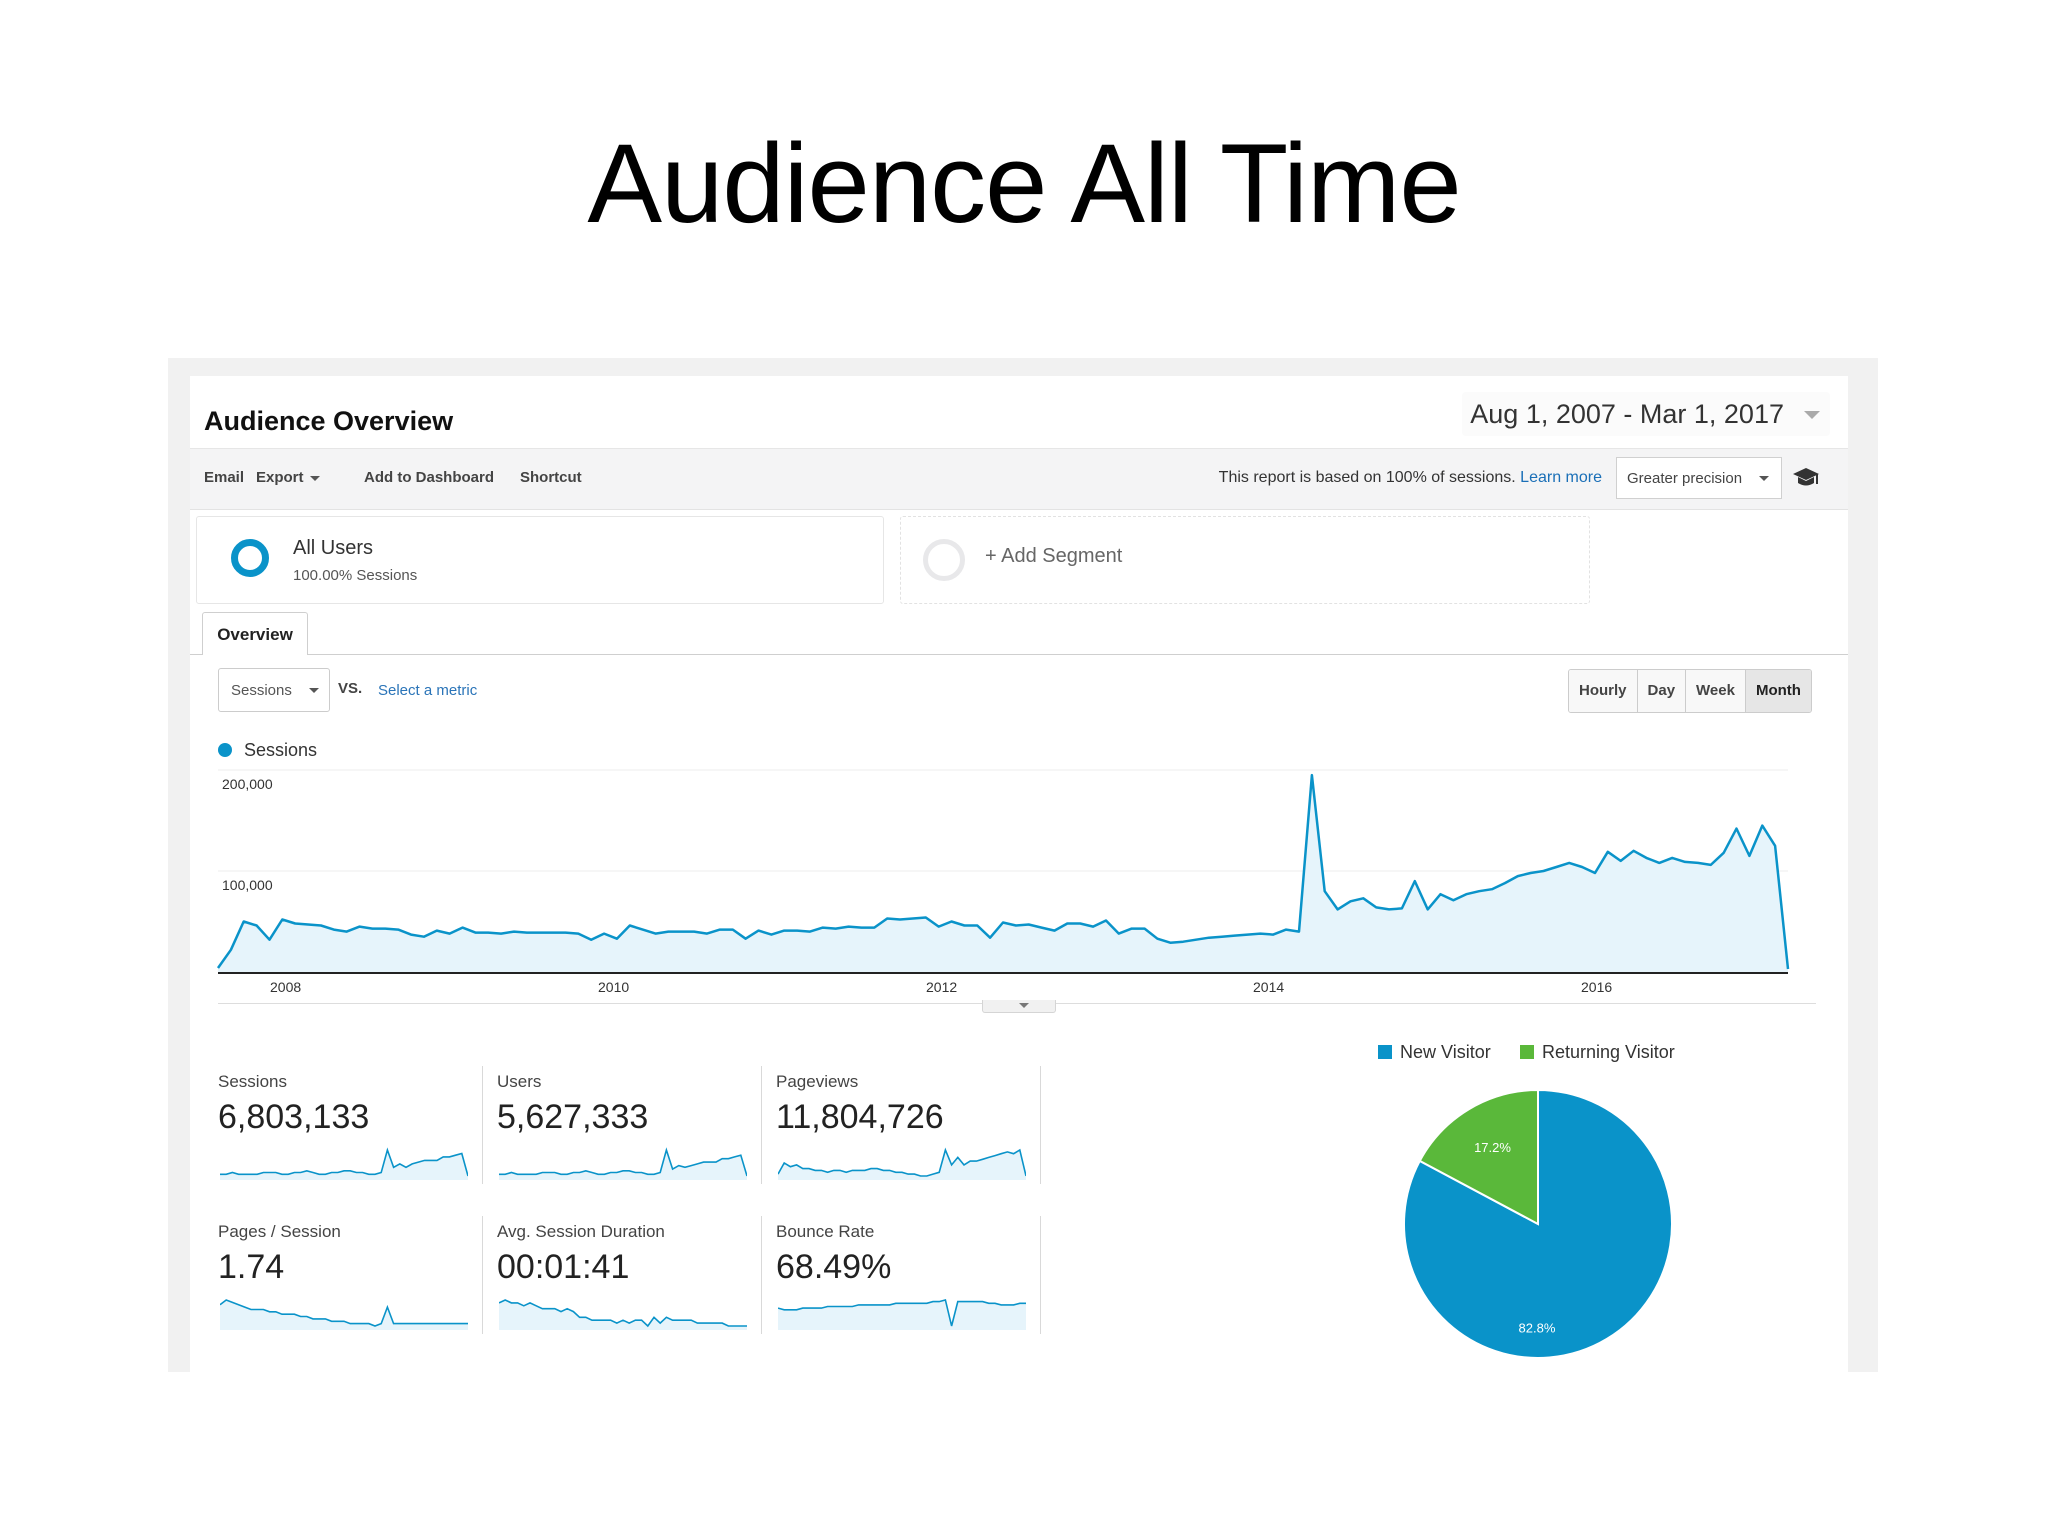  I want to click on segment-all-users: All Users 100.00% Sessions, so click(540, 560).